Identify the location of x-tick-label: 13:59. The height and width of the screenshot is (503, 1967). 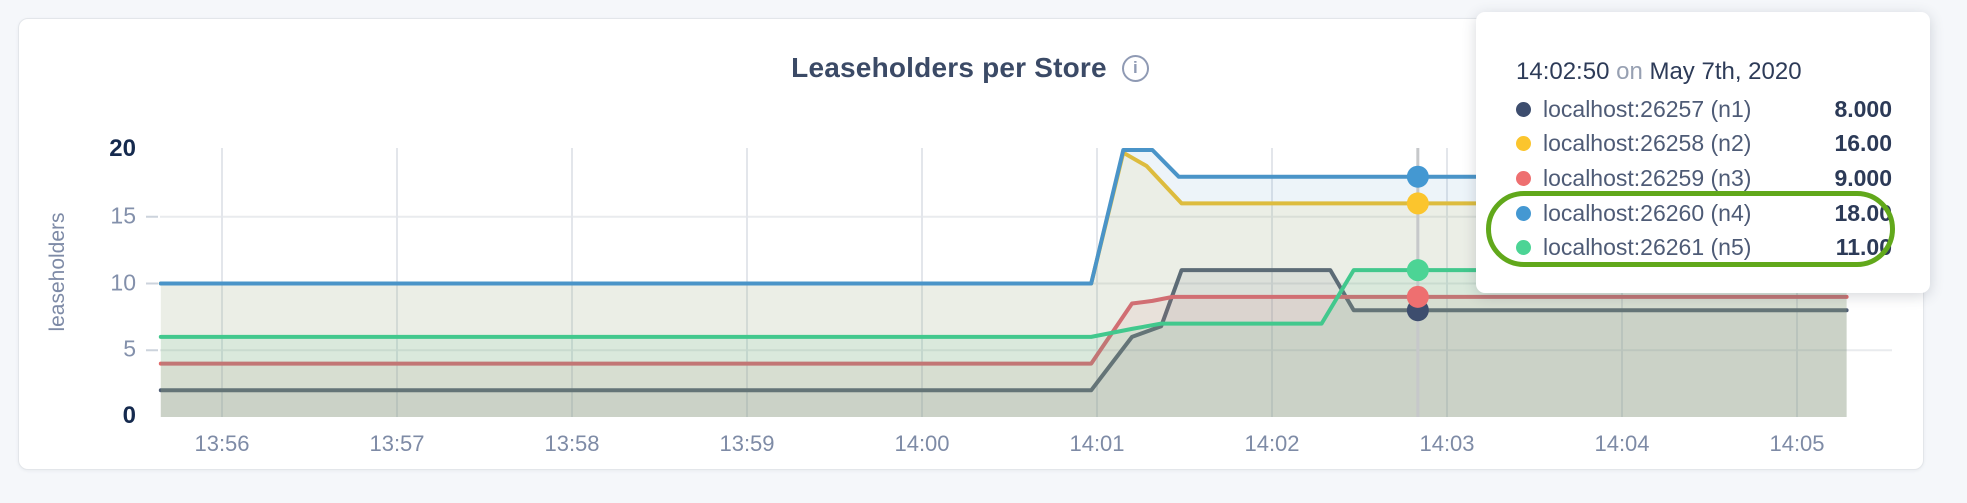
(747, 443).